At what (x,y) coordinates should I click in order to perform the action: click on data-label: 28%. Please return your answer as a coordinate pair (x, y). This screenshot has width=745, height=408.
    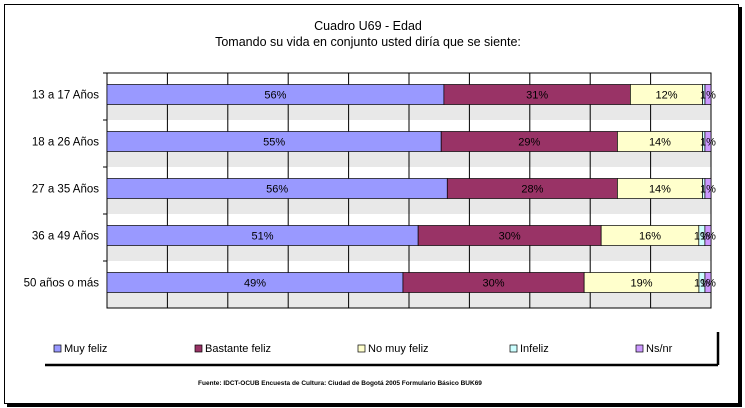
    Looking at the image, I should click on (532, 190).